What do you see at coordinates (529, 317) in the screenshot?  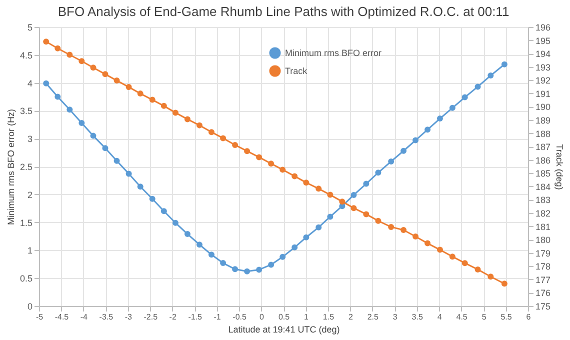 I see `x-tick-label: 6` at bounding box center [529, 317].